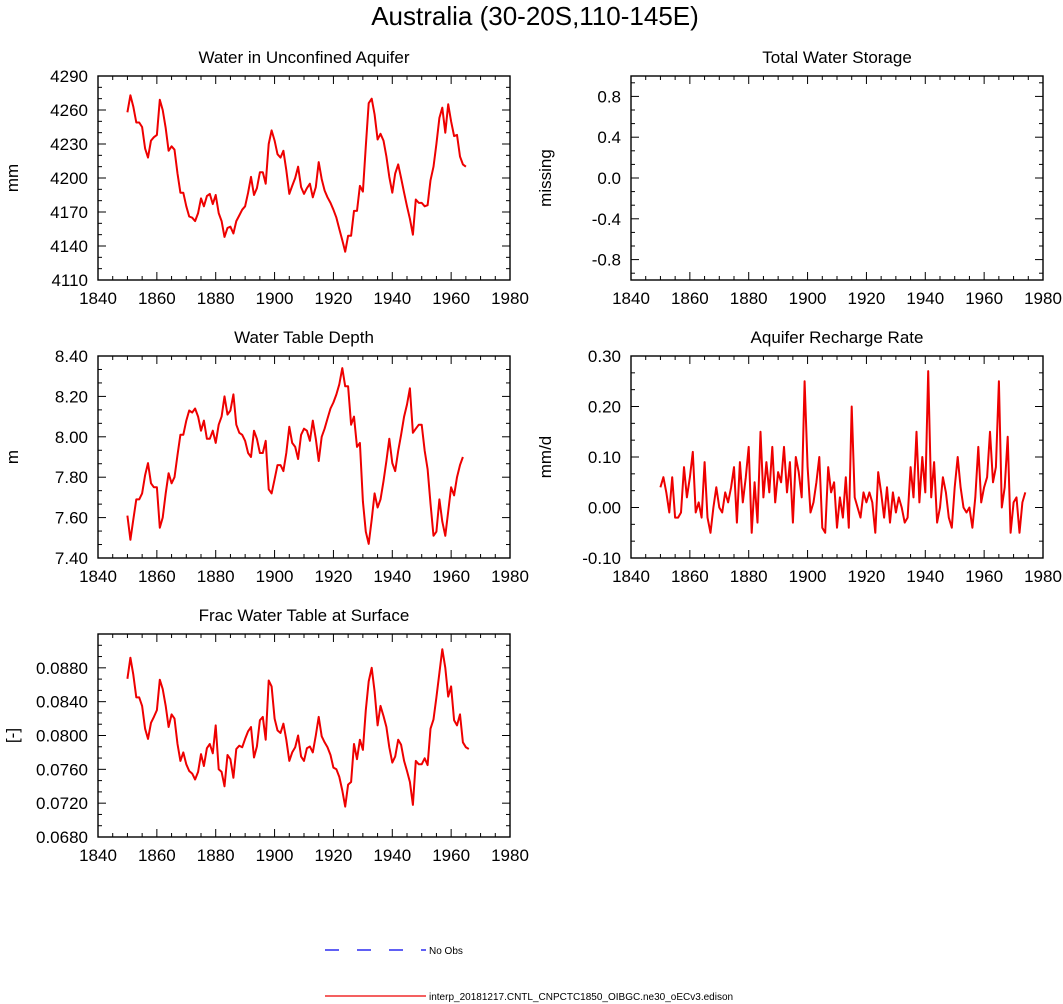 The height and width of the screenshot is (1004, 1063). Describe the element at coordinates (12, 178) in the screenshot. I see `y-axis-label: mm` at that location.